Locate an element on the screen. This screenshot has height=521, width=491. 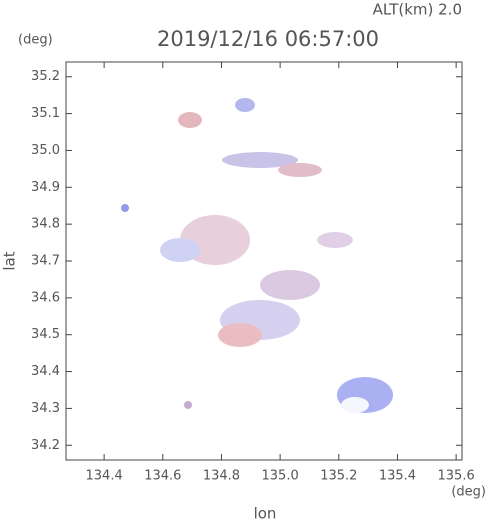
chart-title: 2019/12/16 06:57:00 is located at coordinates (268, 39).